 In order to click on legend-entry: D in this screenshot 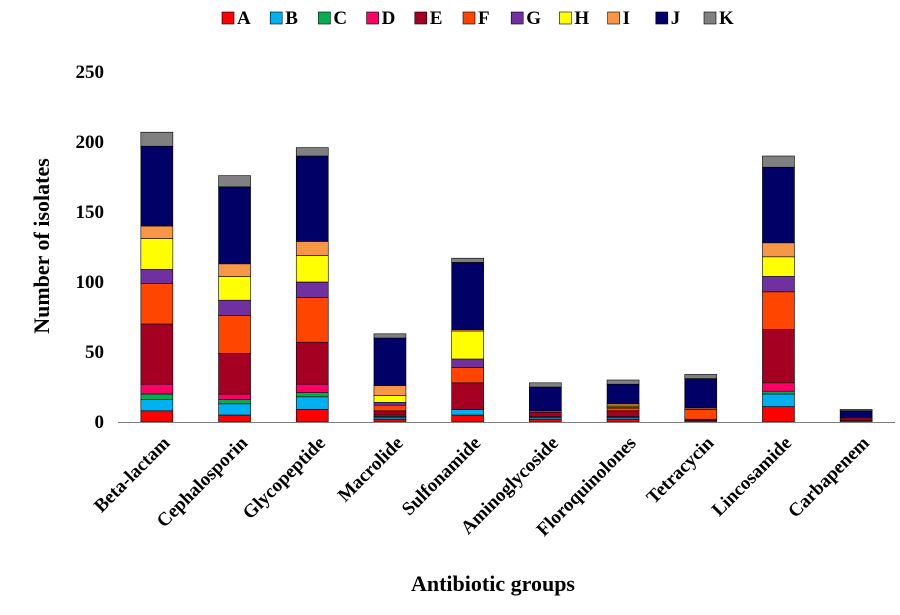, I will do `click(381, 18)`.